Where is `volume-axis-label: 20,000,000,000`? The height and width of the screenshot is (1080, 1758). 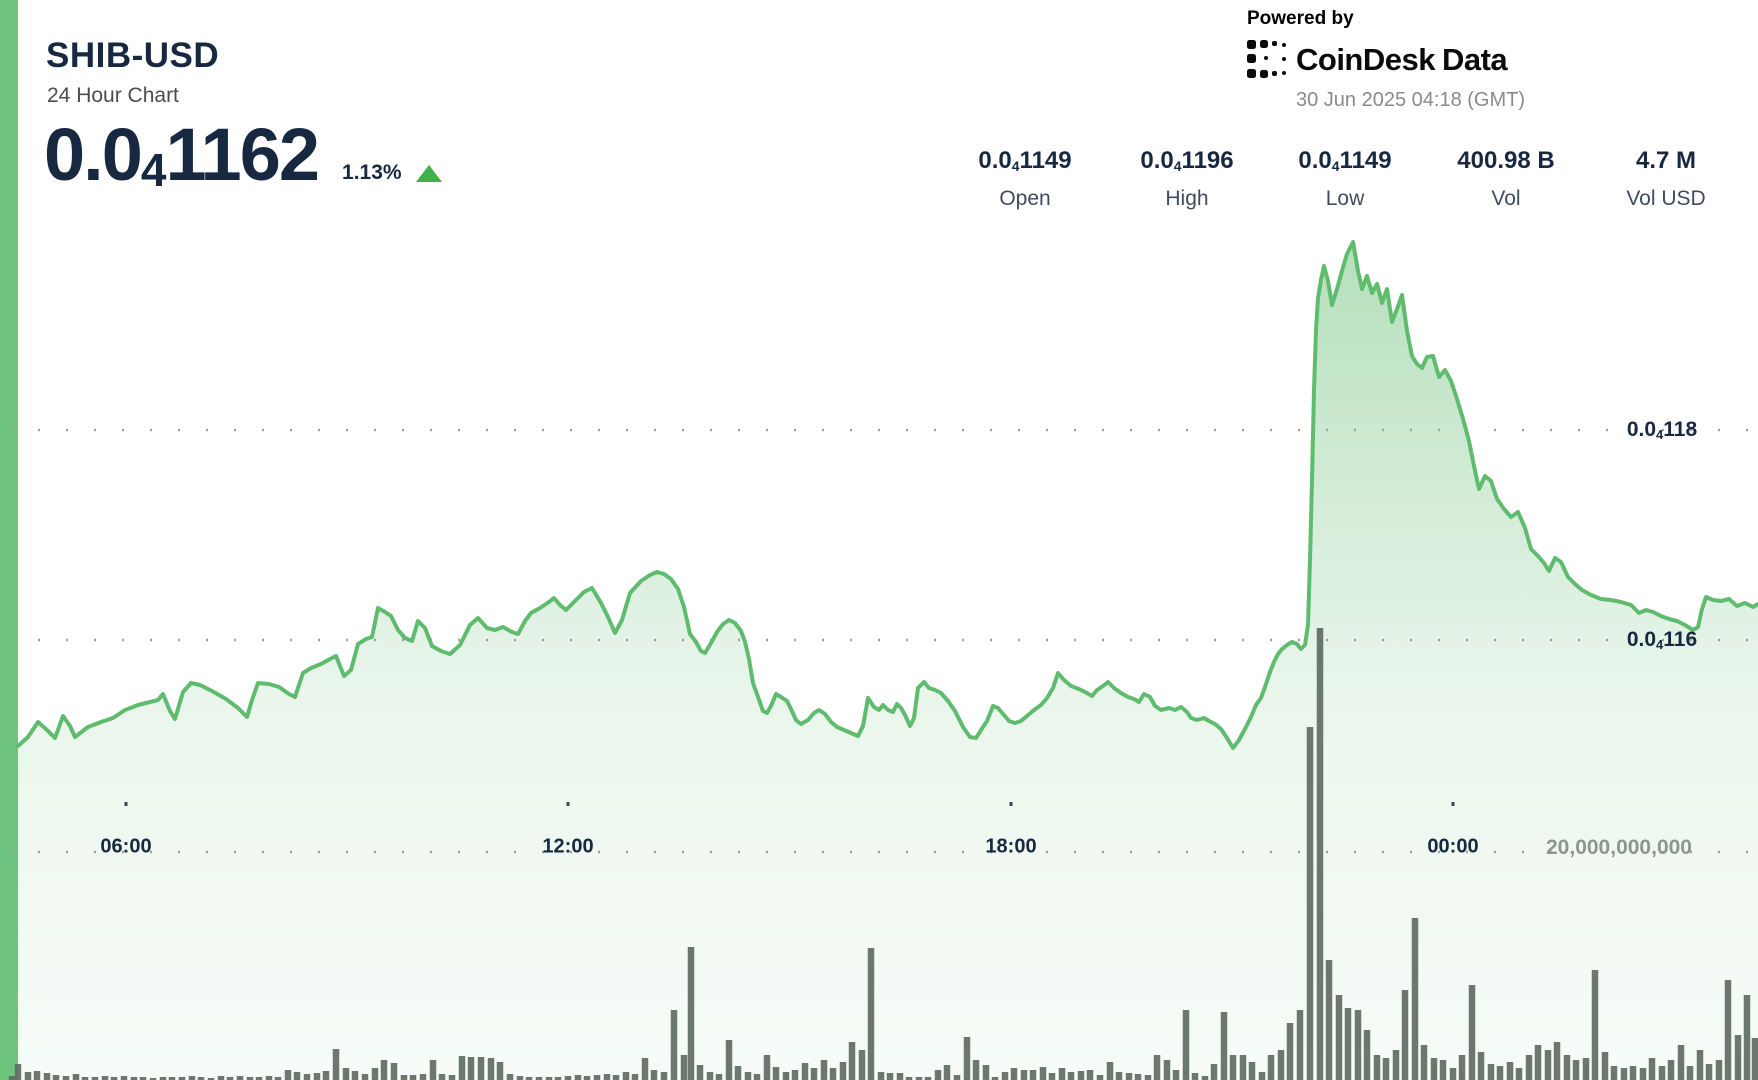 volume-axis-label: 20,000,000,000 is located at coordinates (1619, 847).